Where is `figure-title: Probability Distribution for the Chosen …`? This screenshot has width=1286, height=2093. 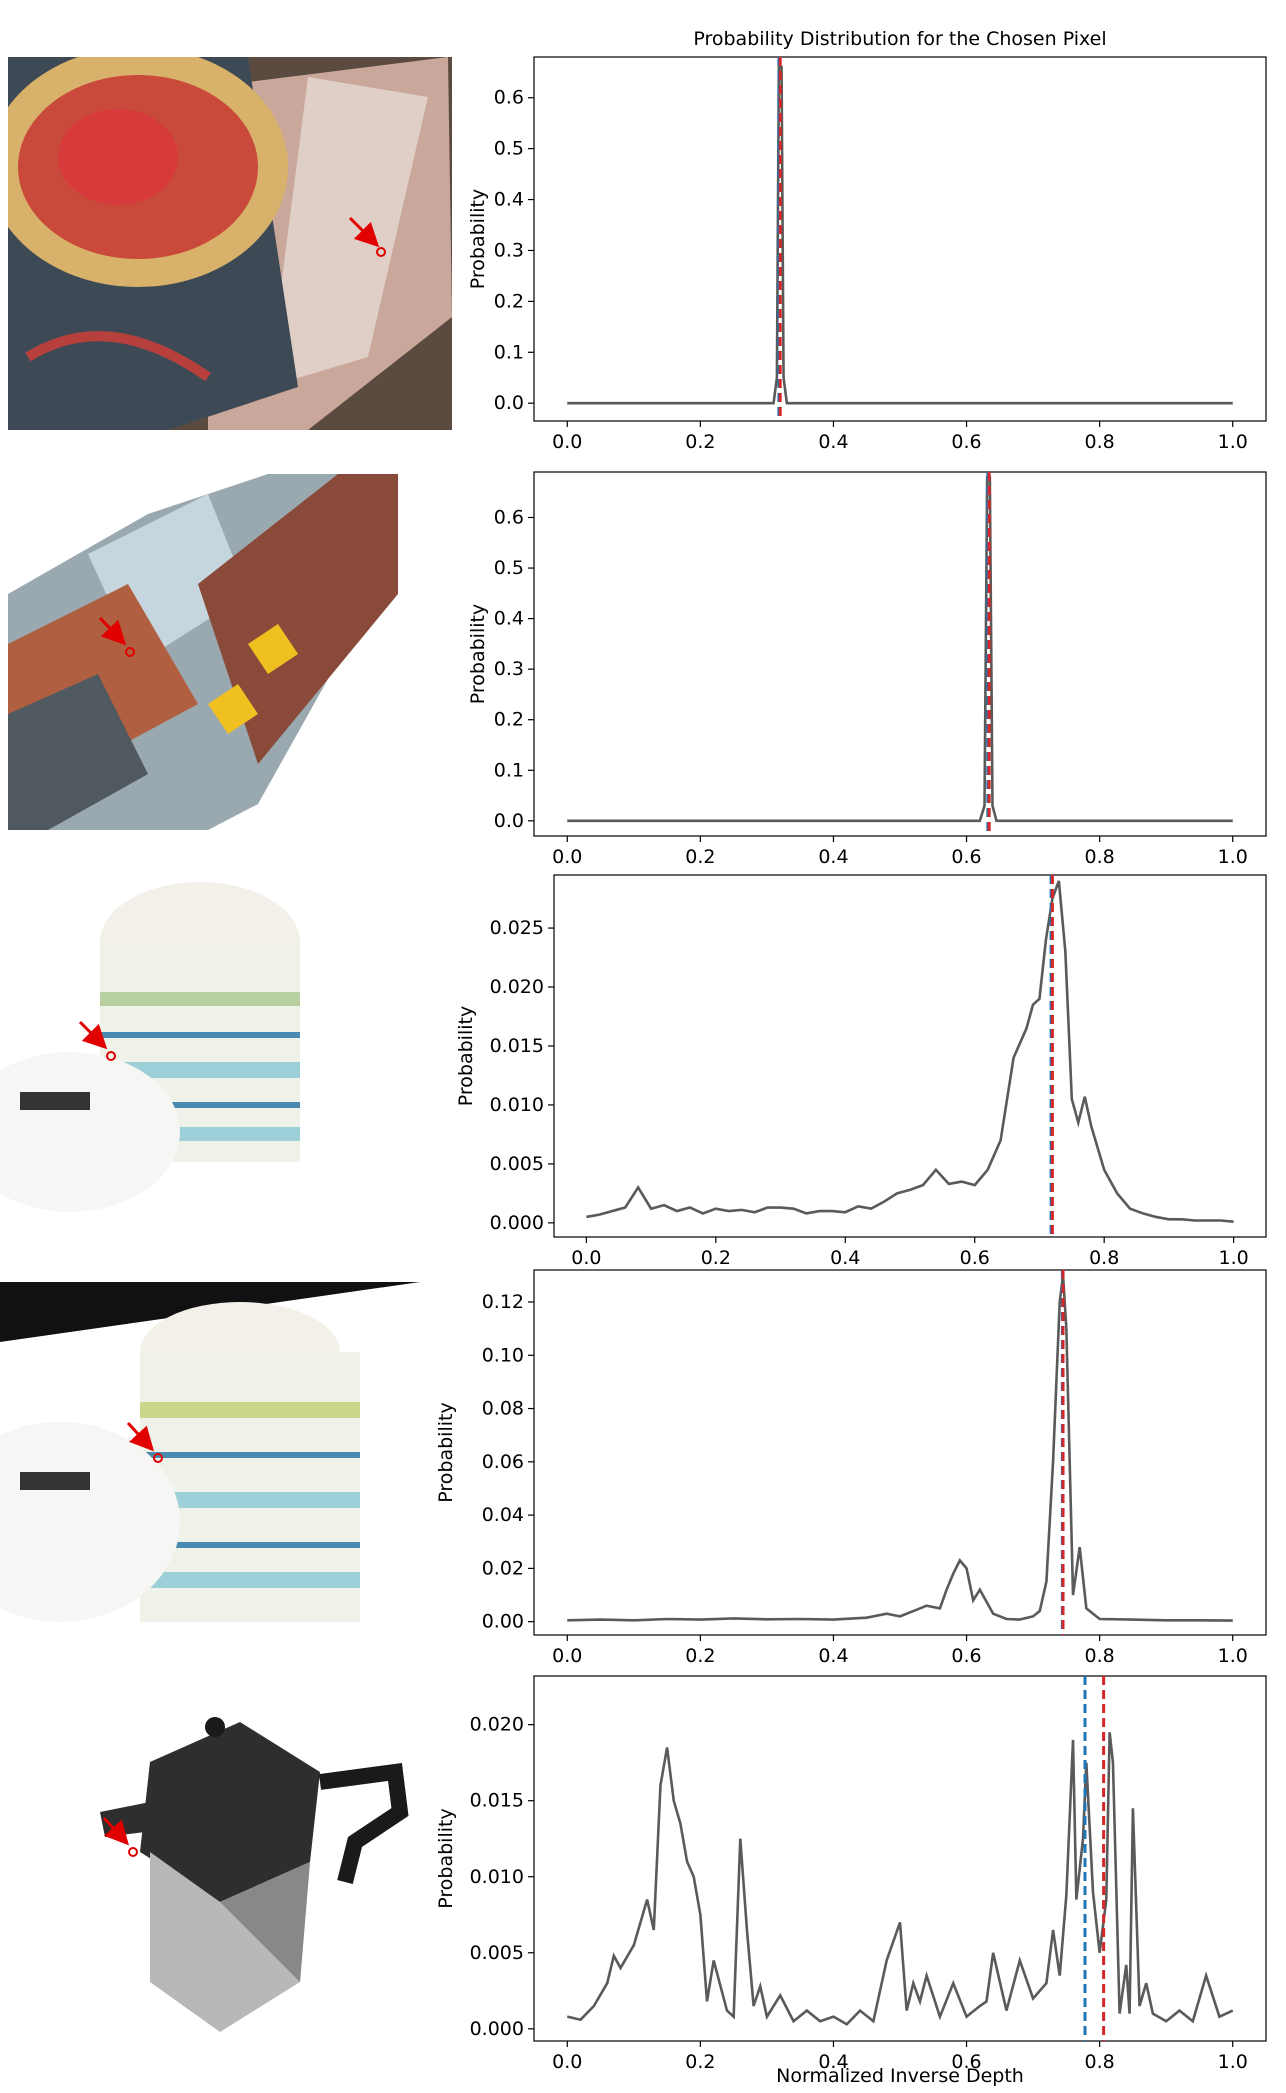 figure-title: Probability Distribution for the Chosen … is located at coordinates (900, 39).